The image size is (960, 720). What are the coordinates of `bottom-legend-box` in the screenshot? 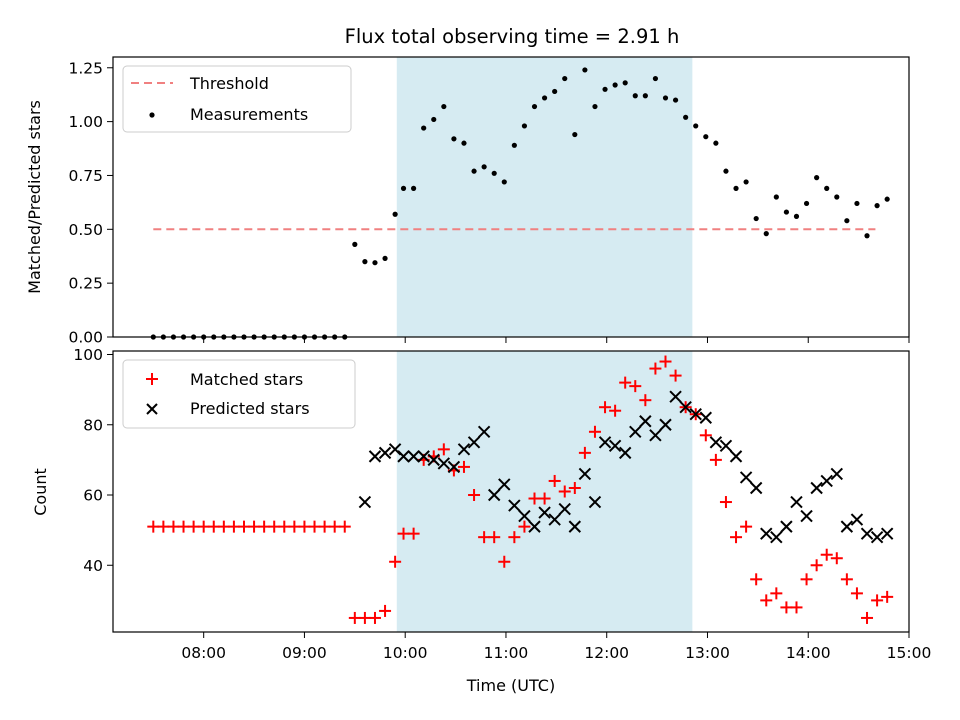 It's located at (239, 394).